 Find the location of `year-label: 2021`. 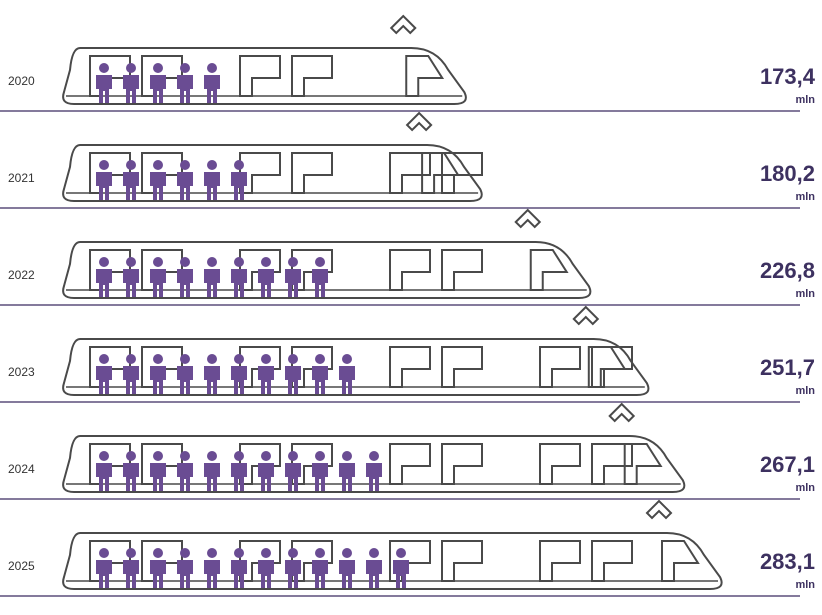

year-label: 2021 is located at coordinates (21, 178).